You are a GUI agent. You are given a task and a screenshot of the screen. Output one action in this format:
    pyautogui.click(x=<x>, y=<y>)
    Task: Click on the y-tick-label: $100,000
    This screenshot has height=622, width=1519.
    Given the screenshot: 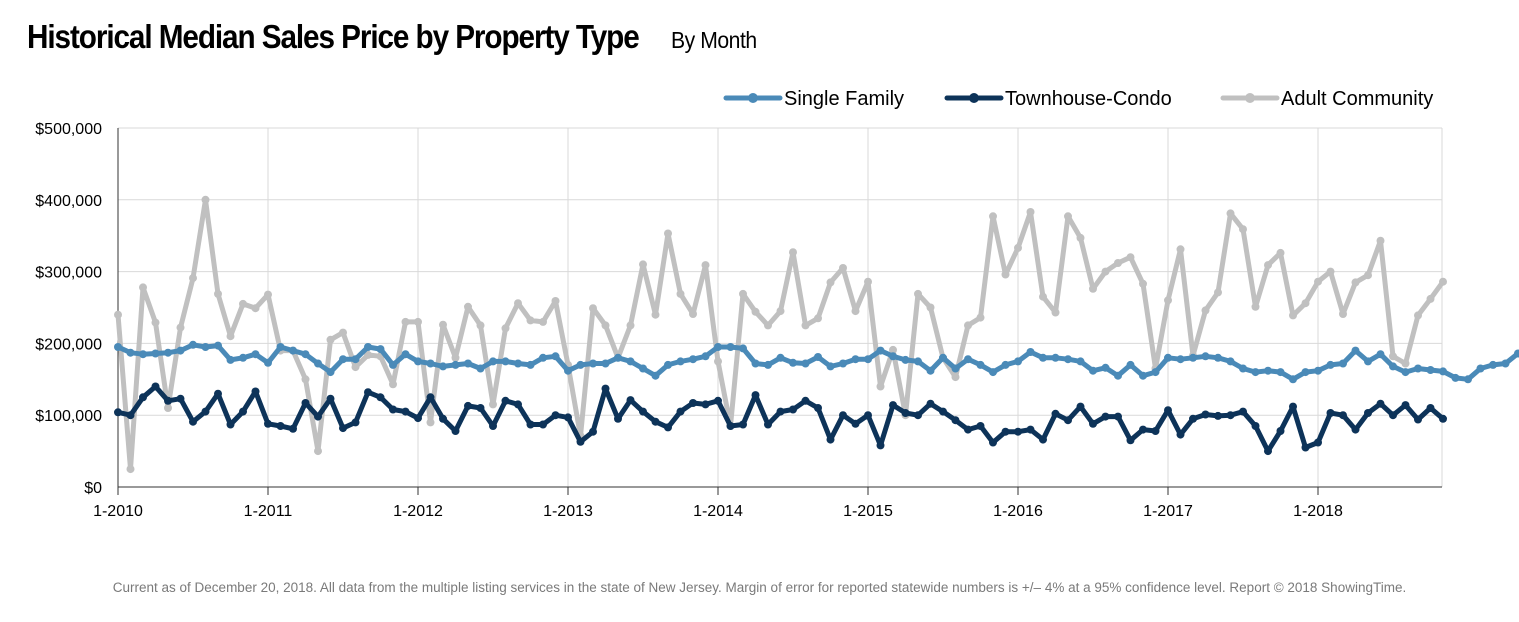 What is the action you would take?
    pyautogui.click(x=68, y=416)
    